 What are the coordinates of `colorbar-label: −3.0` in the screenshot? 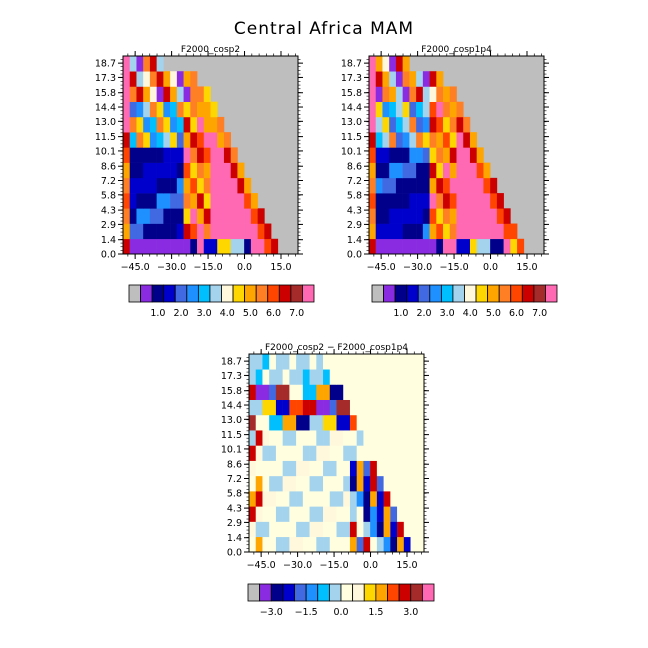 It's located at (271, 612).